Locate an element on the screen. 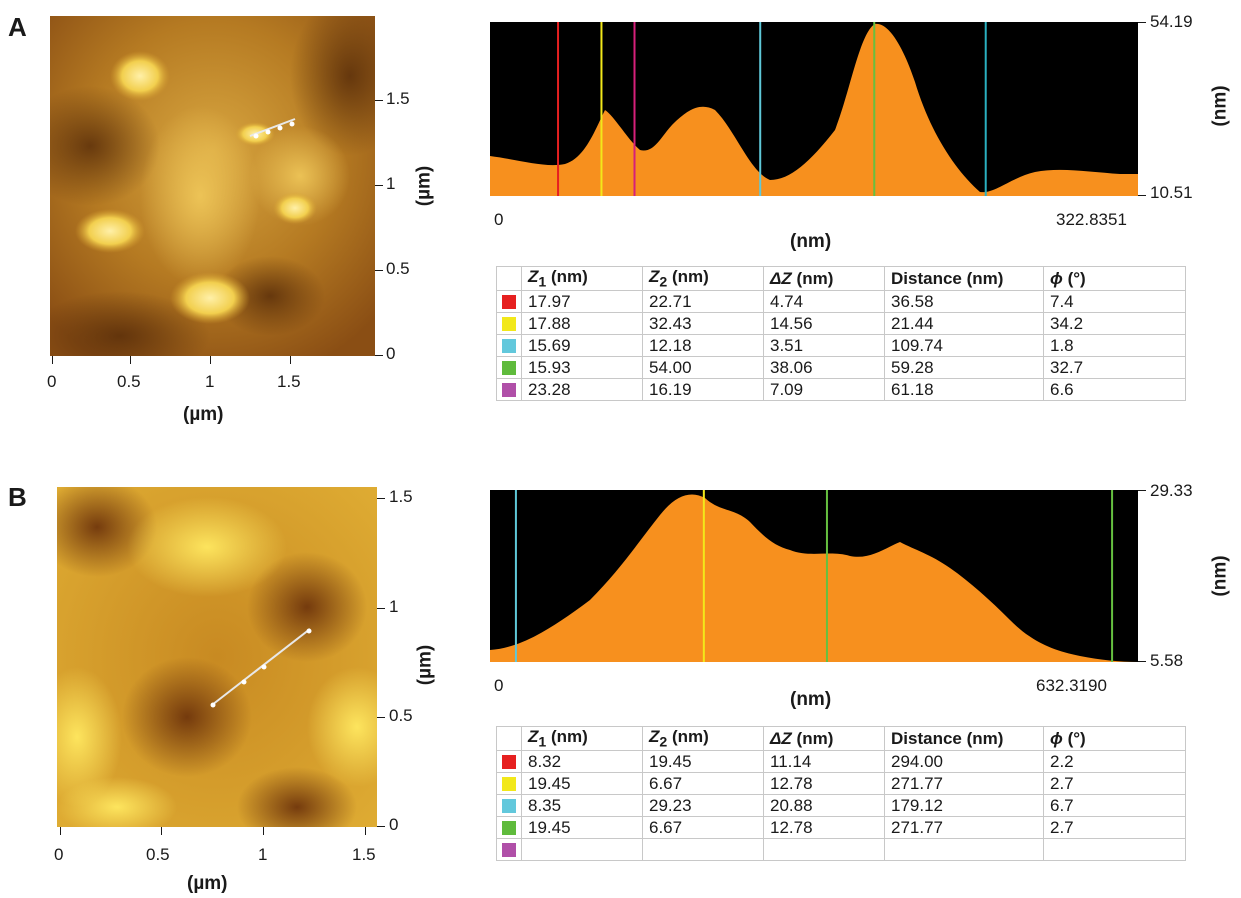  cell-dz: 20.88 is located at coordinates (824, 806).